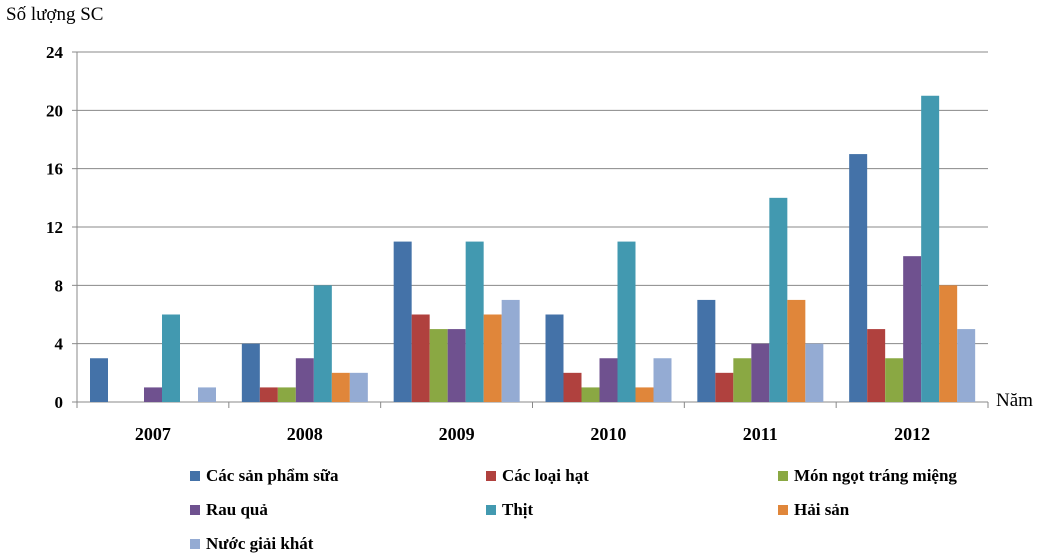 The width and height of the screenshot is (1045, 560). What do you see at coordinates (54, 227) in the screenshot?
I see `y-tick-label: 12` at bounding box center [54, 227].